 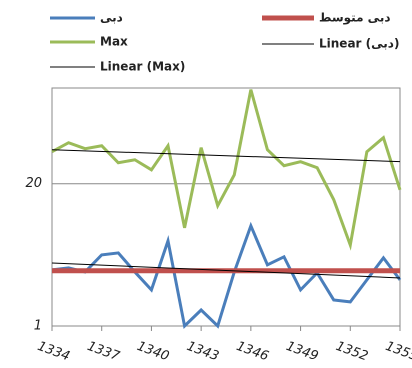 I want to click on x-tick-label: 1355, so click(x=397, y=351).